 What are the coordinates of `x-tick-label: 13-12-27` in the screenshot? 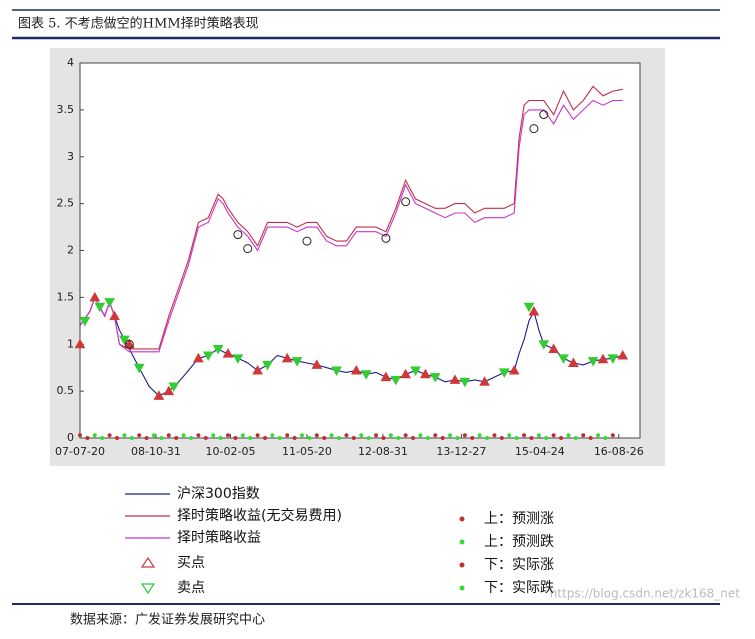 It's located at (461, 451).